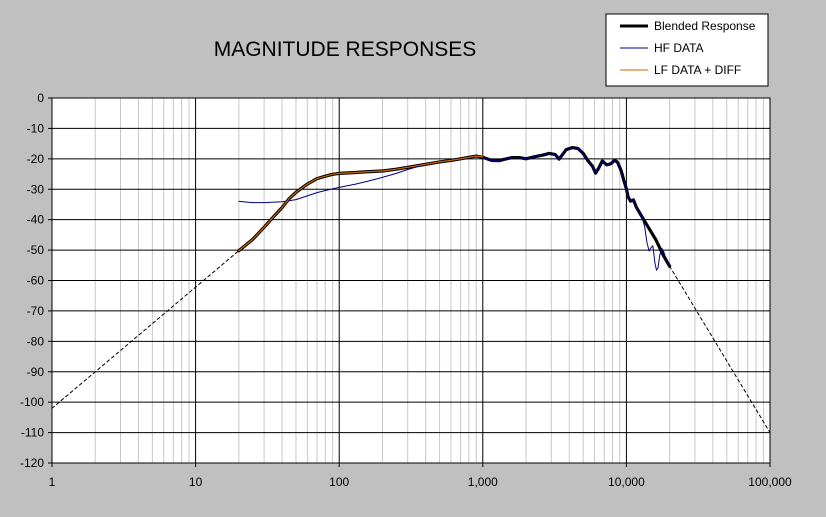 Image resolution: width=826 pixels, height=517 pixels. Describe the element at coordinates (36, 159) in the screenshot. I see `y-tick-label: -20` at that location.